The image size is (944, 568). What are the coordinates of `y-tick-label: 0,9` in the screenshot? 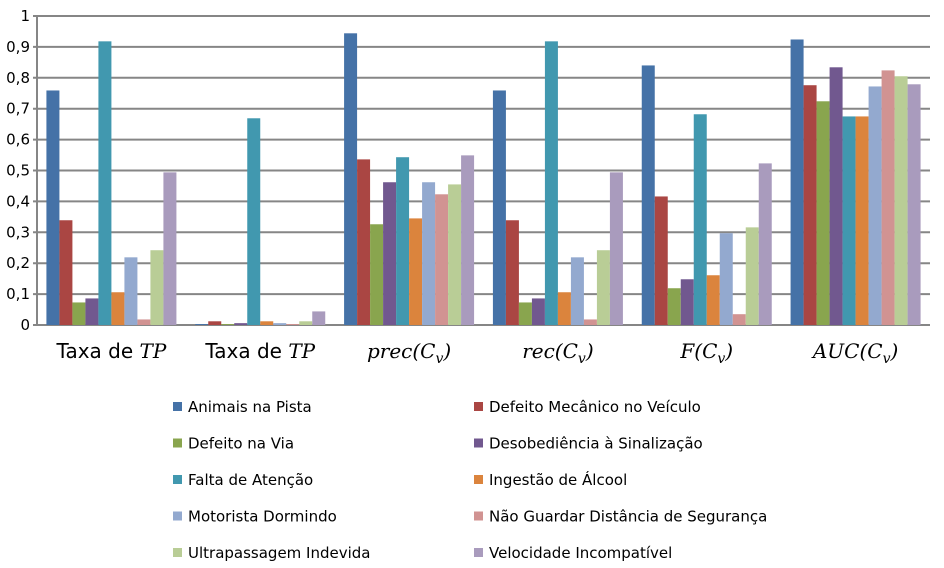 It's located at (18, 47).